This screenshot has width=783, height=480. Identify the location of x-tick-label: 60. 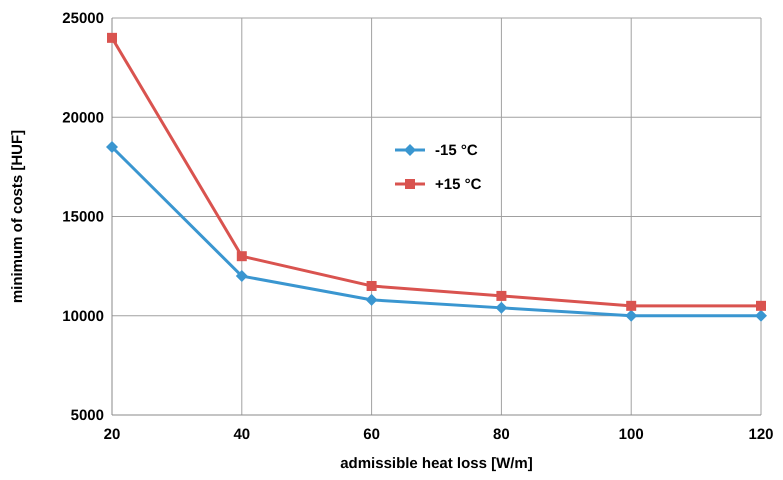
(371, 434).